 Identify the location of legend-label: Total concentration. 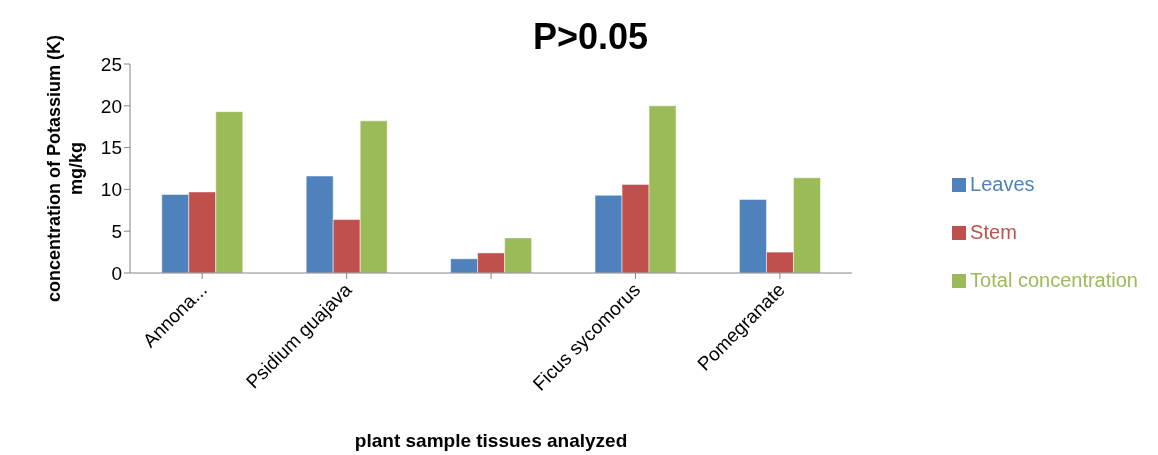
(1054, 279).